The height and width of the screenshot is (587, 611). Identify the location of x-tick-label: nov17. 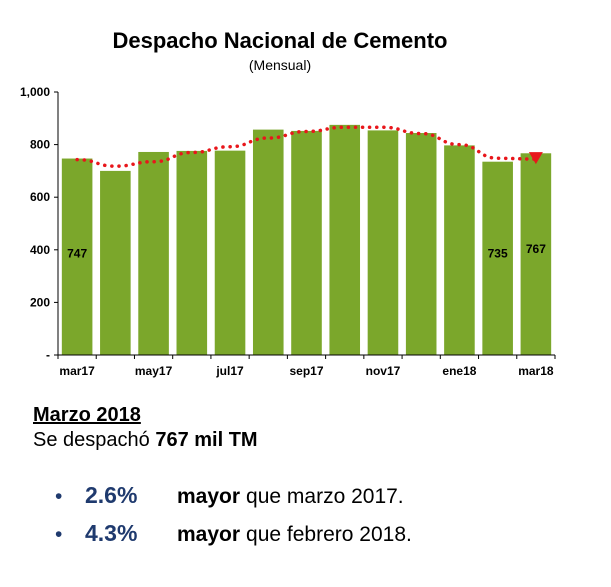
(383, 371).